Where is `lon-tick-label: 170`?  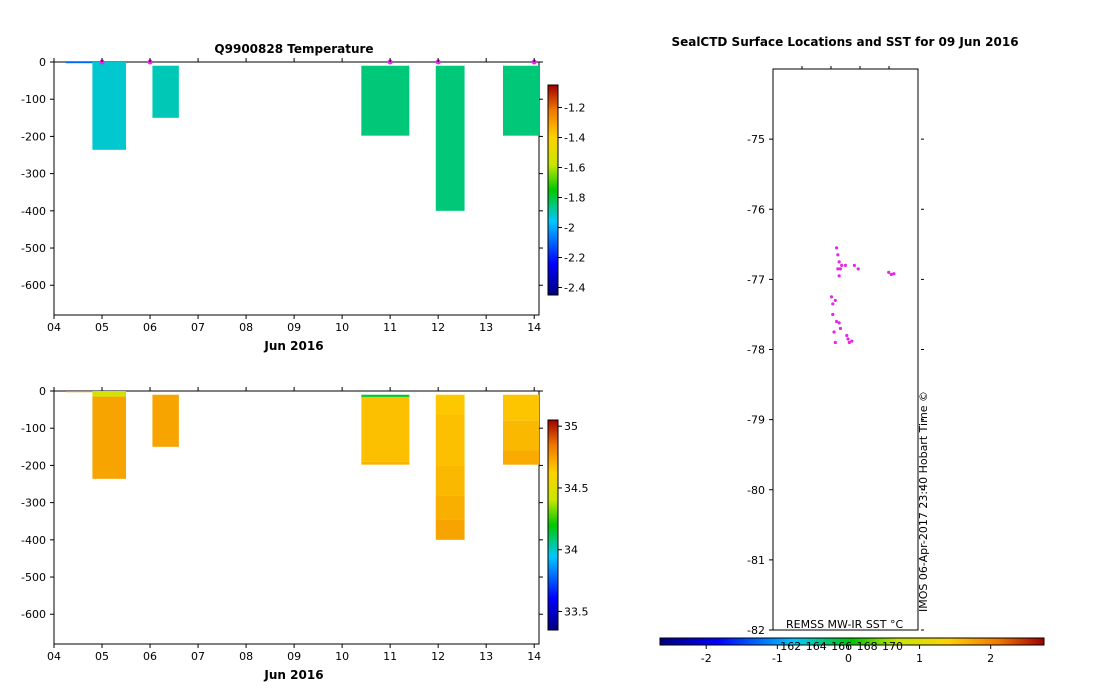 lon-tick-label: 170 is located at coordinates (892, 646).